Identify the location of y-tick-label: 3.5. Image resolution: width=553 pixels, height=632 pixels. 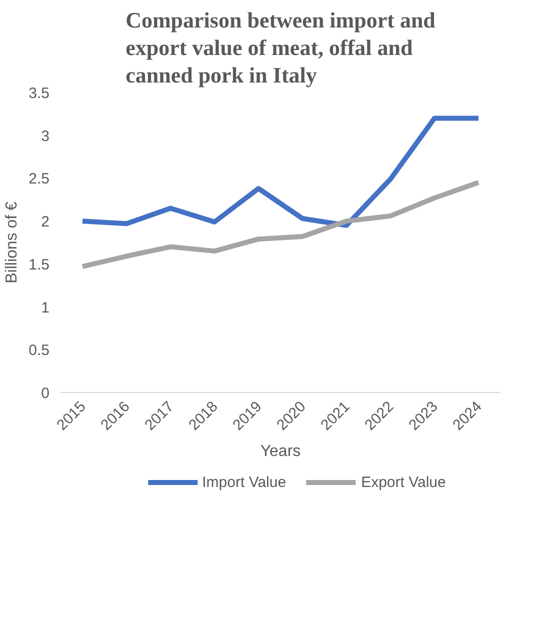
(39, 93).